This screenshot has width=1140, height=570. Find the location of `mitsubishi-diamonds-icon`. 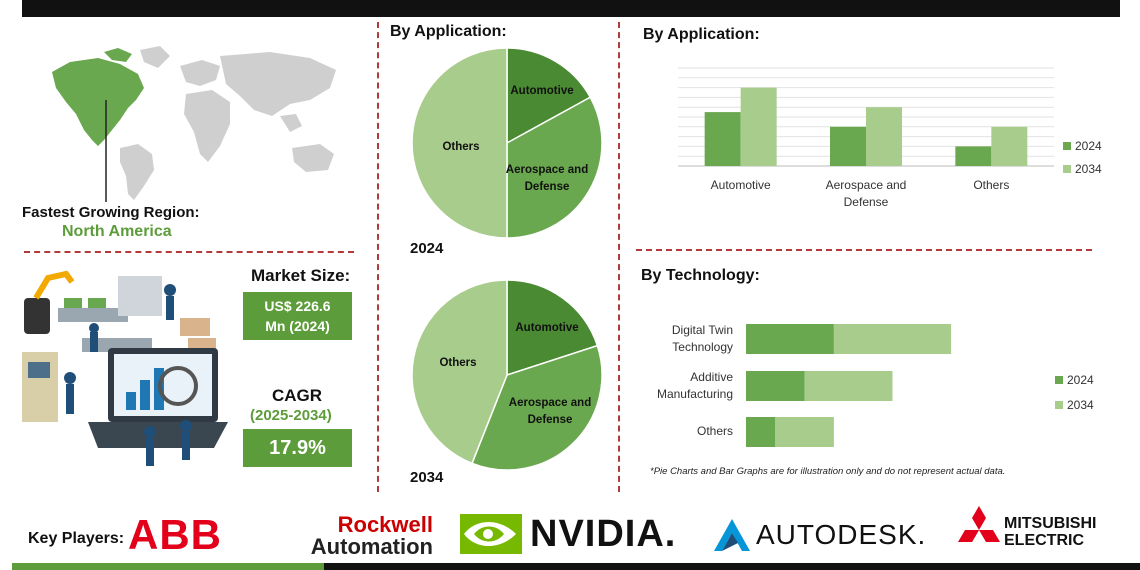

mitsubishi-diamonds-icon is located at coordinates (979, 524).